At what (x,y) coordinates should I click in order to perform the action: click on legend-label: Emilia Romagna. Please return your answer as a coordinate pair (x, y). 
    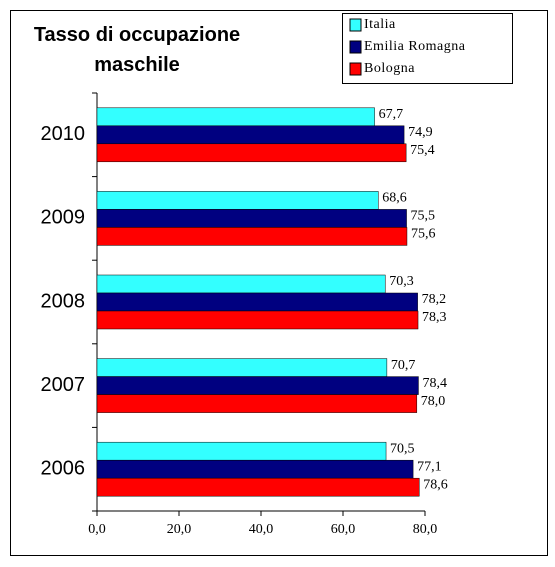
    Looking at the image, I should click on (415, 46).